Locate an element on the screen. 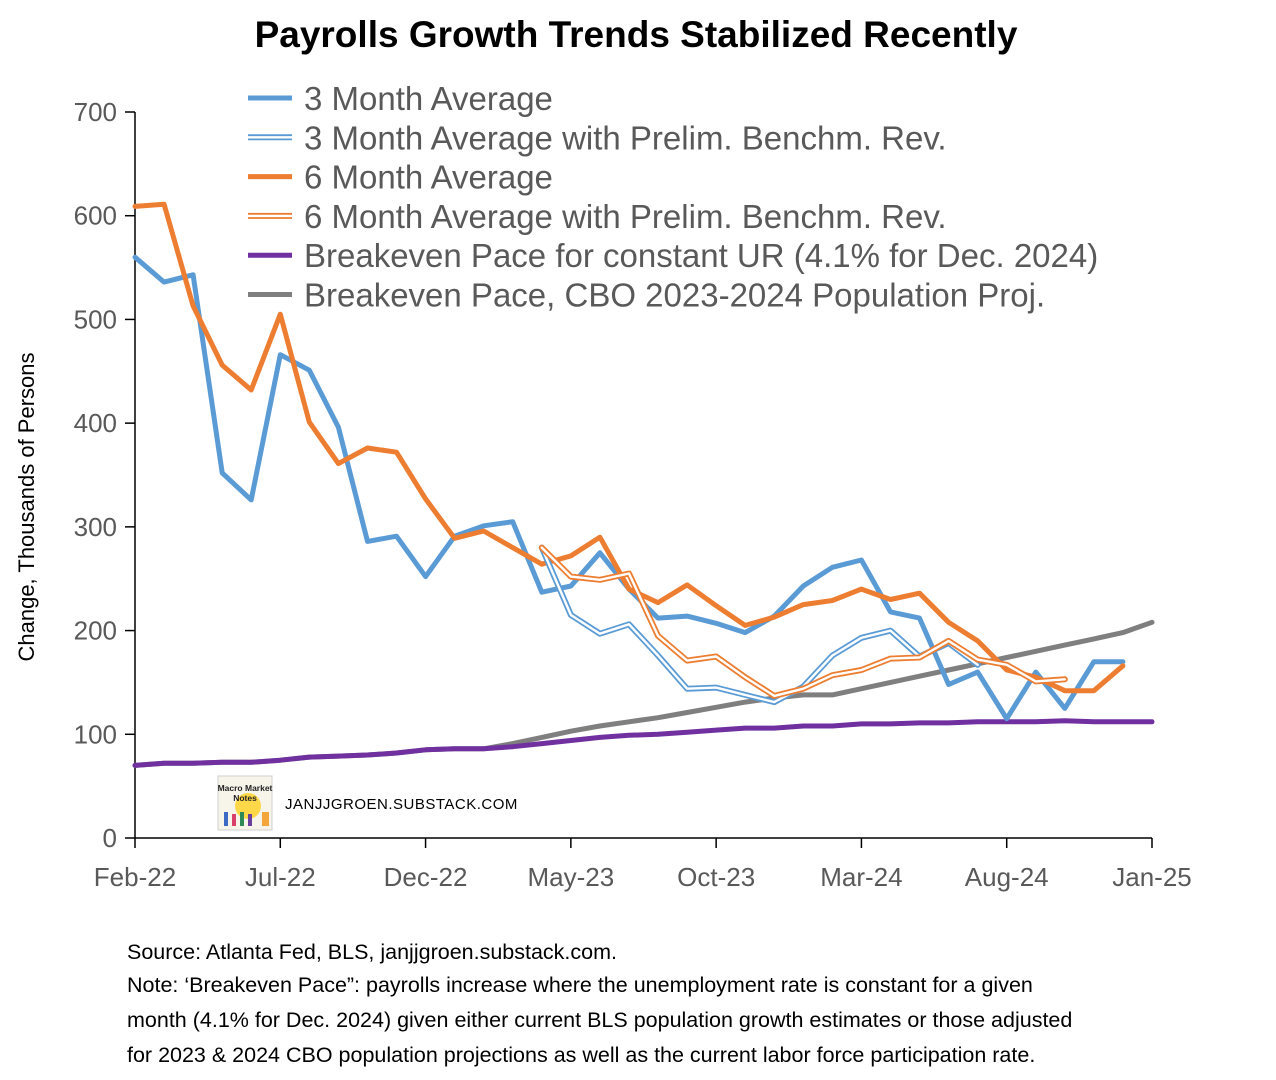 The image size is (1276, 1080). x-tick-label: May-23 is located at coordinates (571, 877).